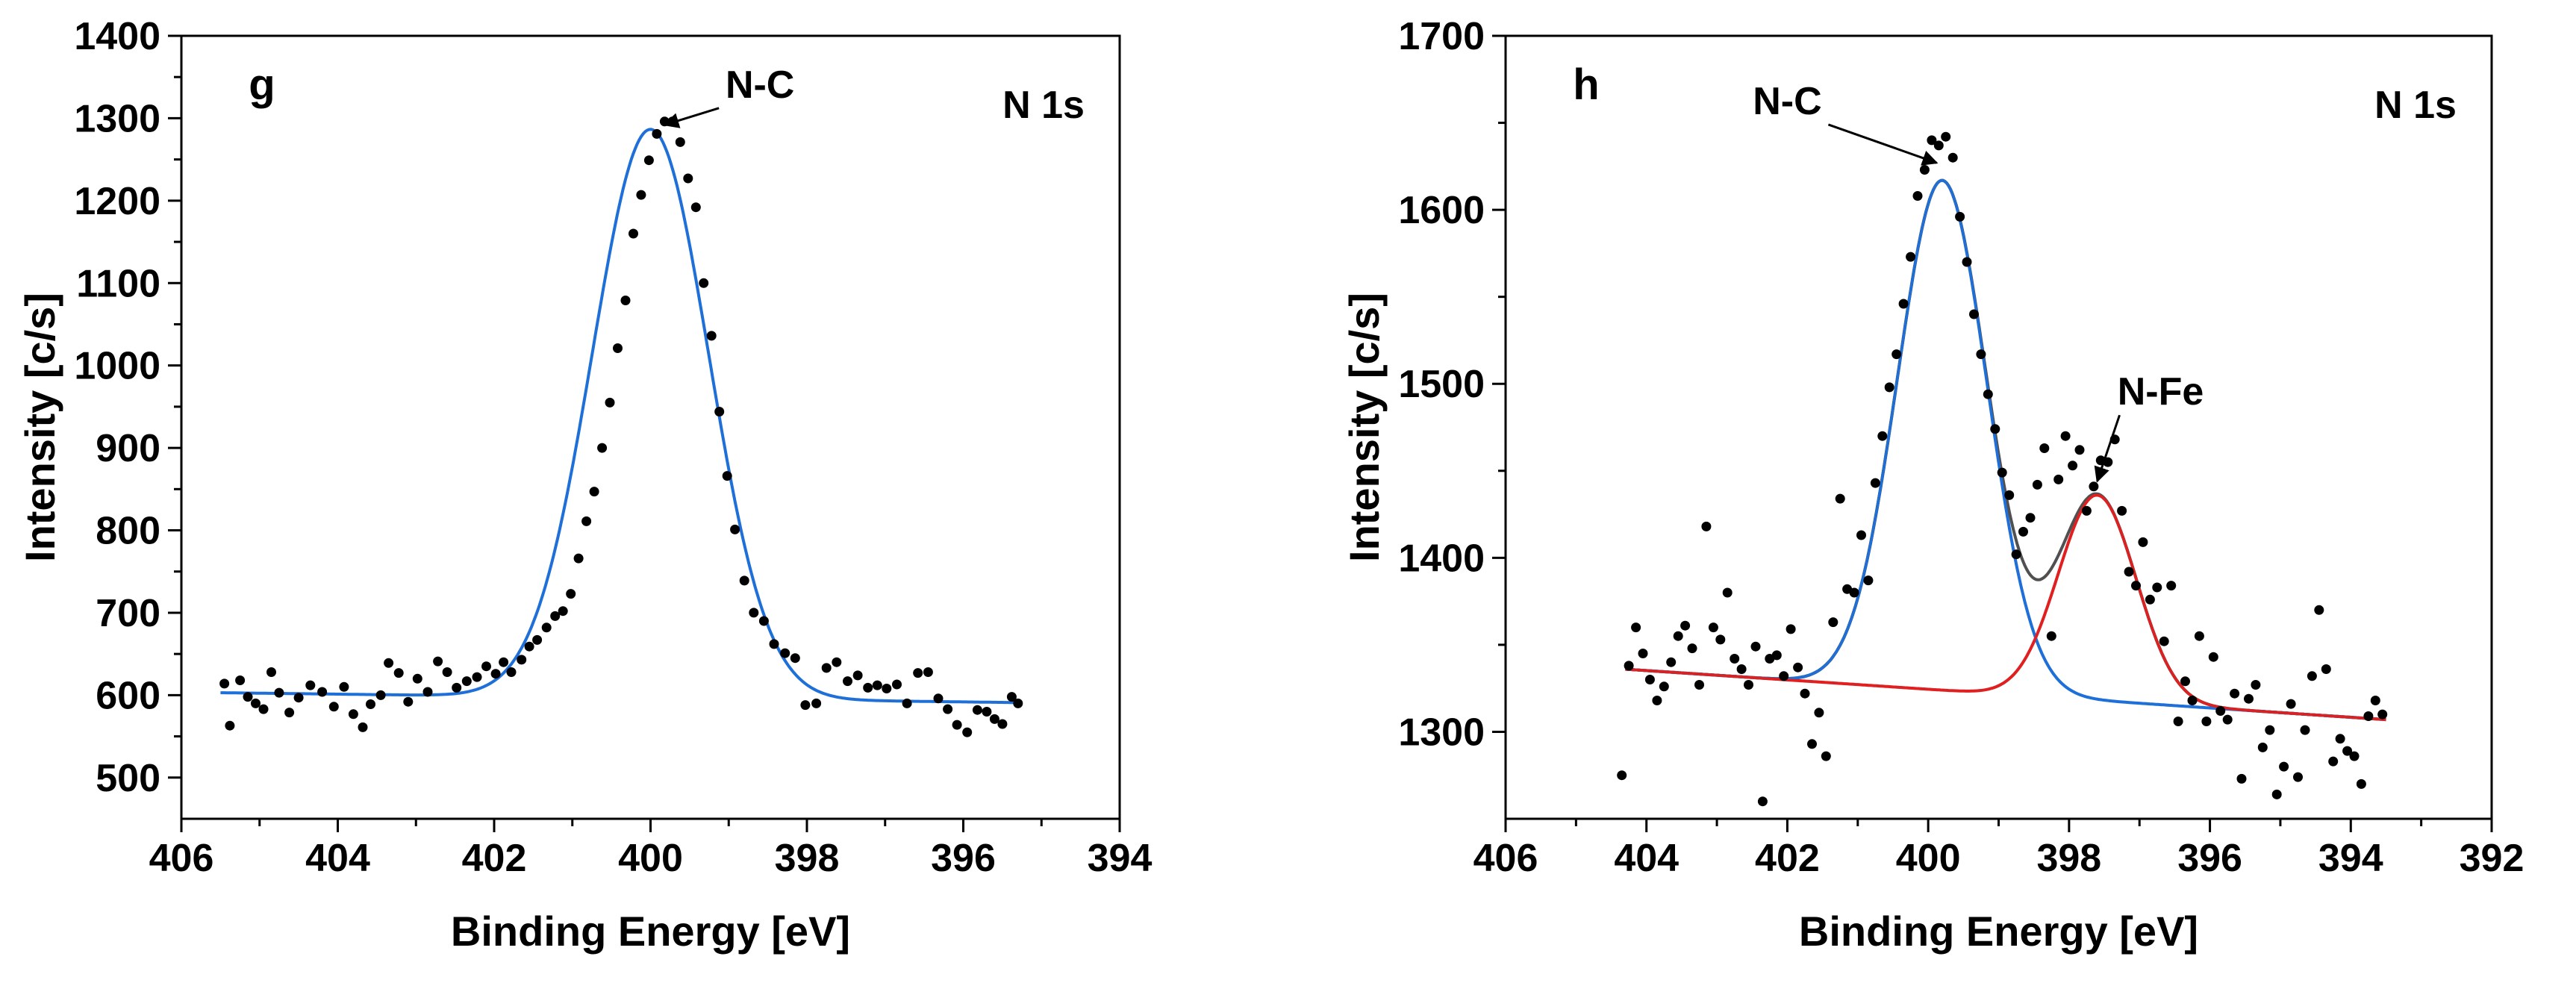 The width and height of the screenshot is (2576, 983). I want to click on y-tick-label: 700, so click(128, 613).